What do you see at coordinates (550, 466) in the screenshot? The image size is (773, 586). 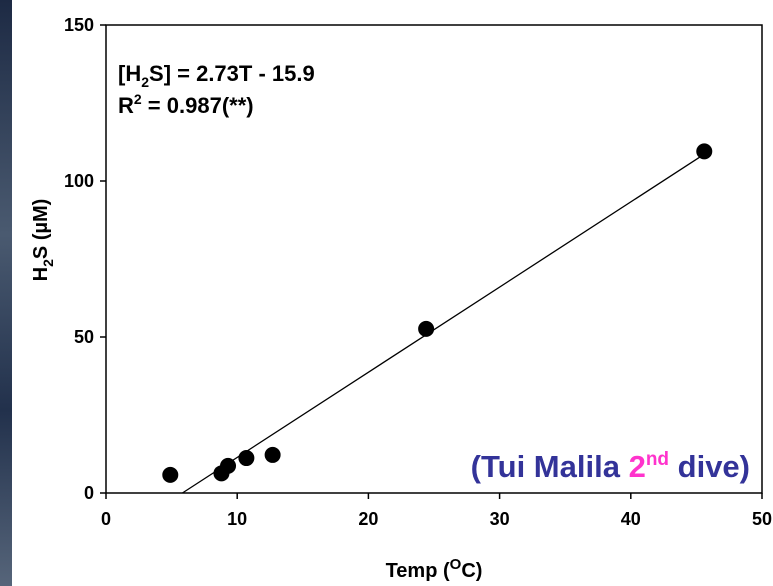 I see `annotation-text: (Tui Malila` at bounding box center [550, 466].